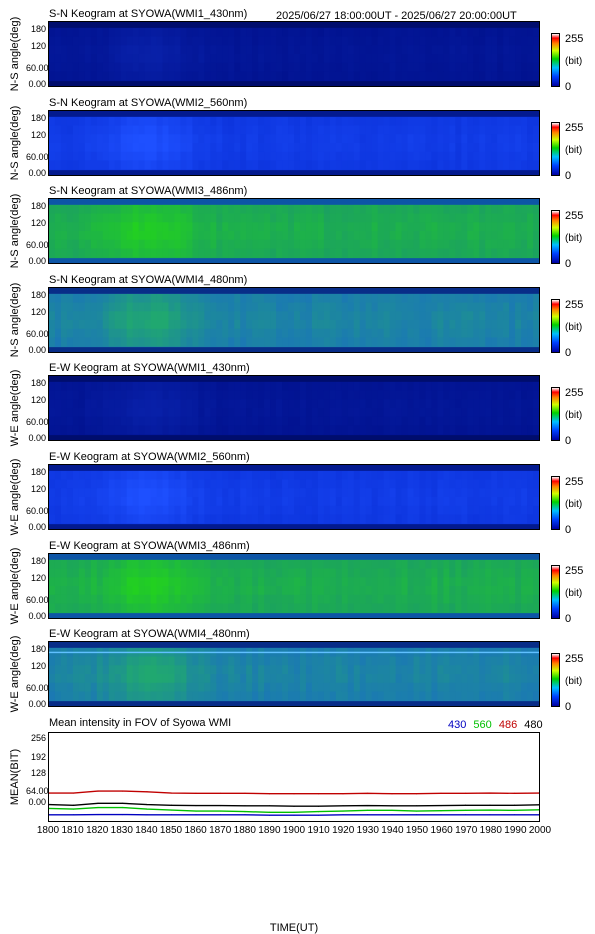  Describe the element at coordinates (195, 830) in the screenshot. I see `x-tick-label: 1860` at that location.